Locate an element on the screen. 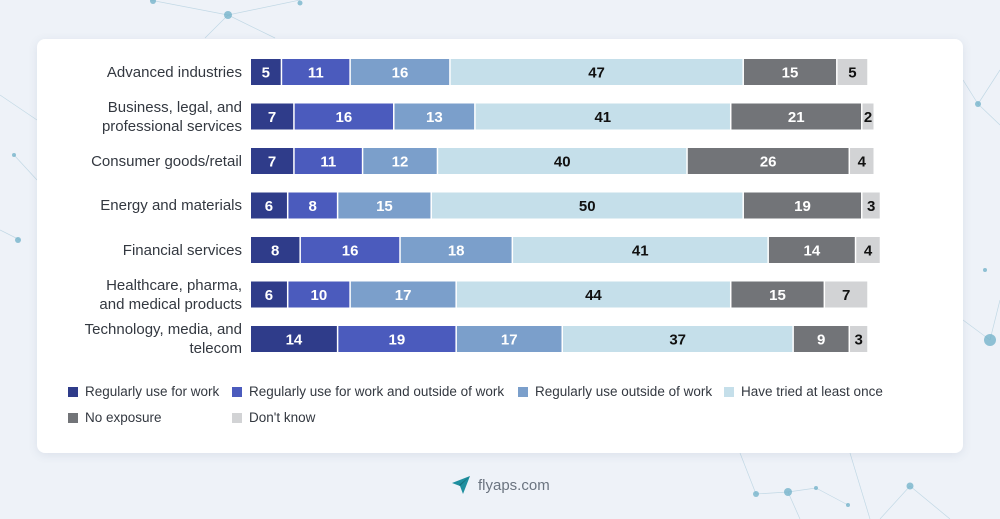  legend-item: Regularly use for work is located at coordinates (143, 391).